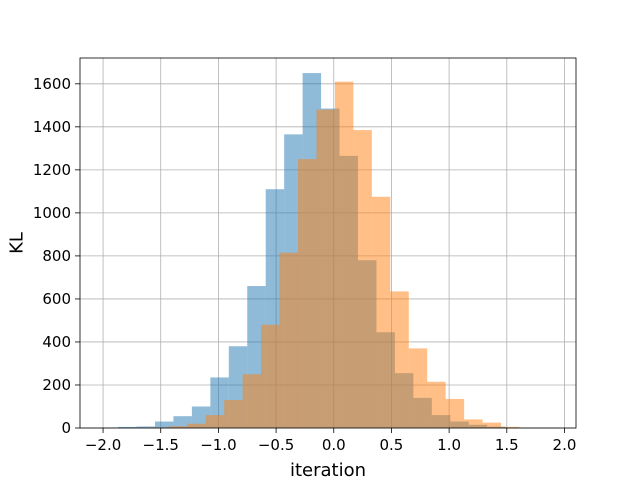 This screenshot has width=640, height=480. What do you see at coordinates (218, 445) in the screenshot?
I see `x-tick-label: −1.0` at bounding box center [218, 445].